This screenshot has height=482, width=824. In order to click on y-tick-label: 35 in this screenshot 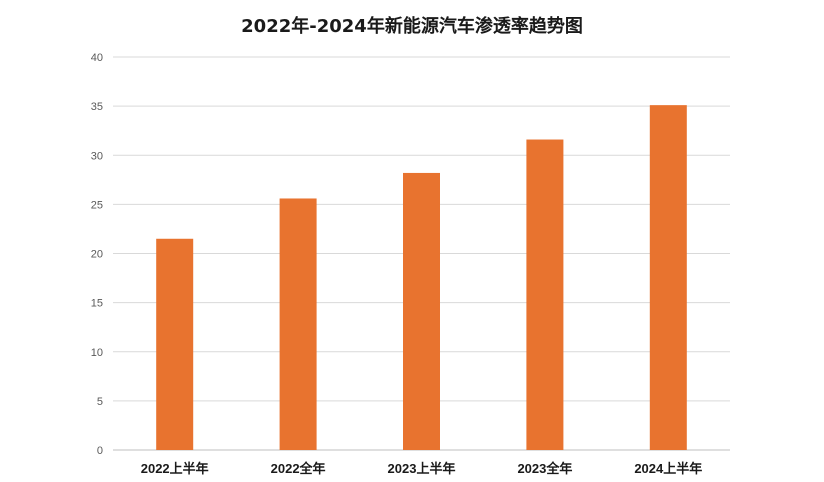, I will do `click(97, 107)`.